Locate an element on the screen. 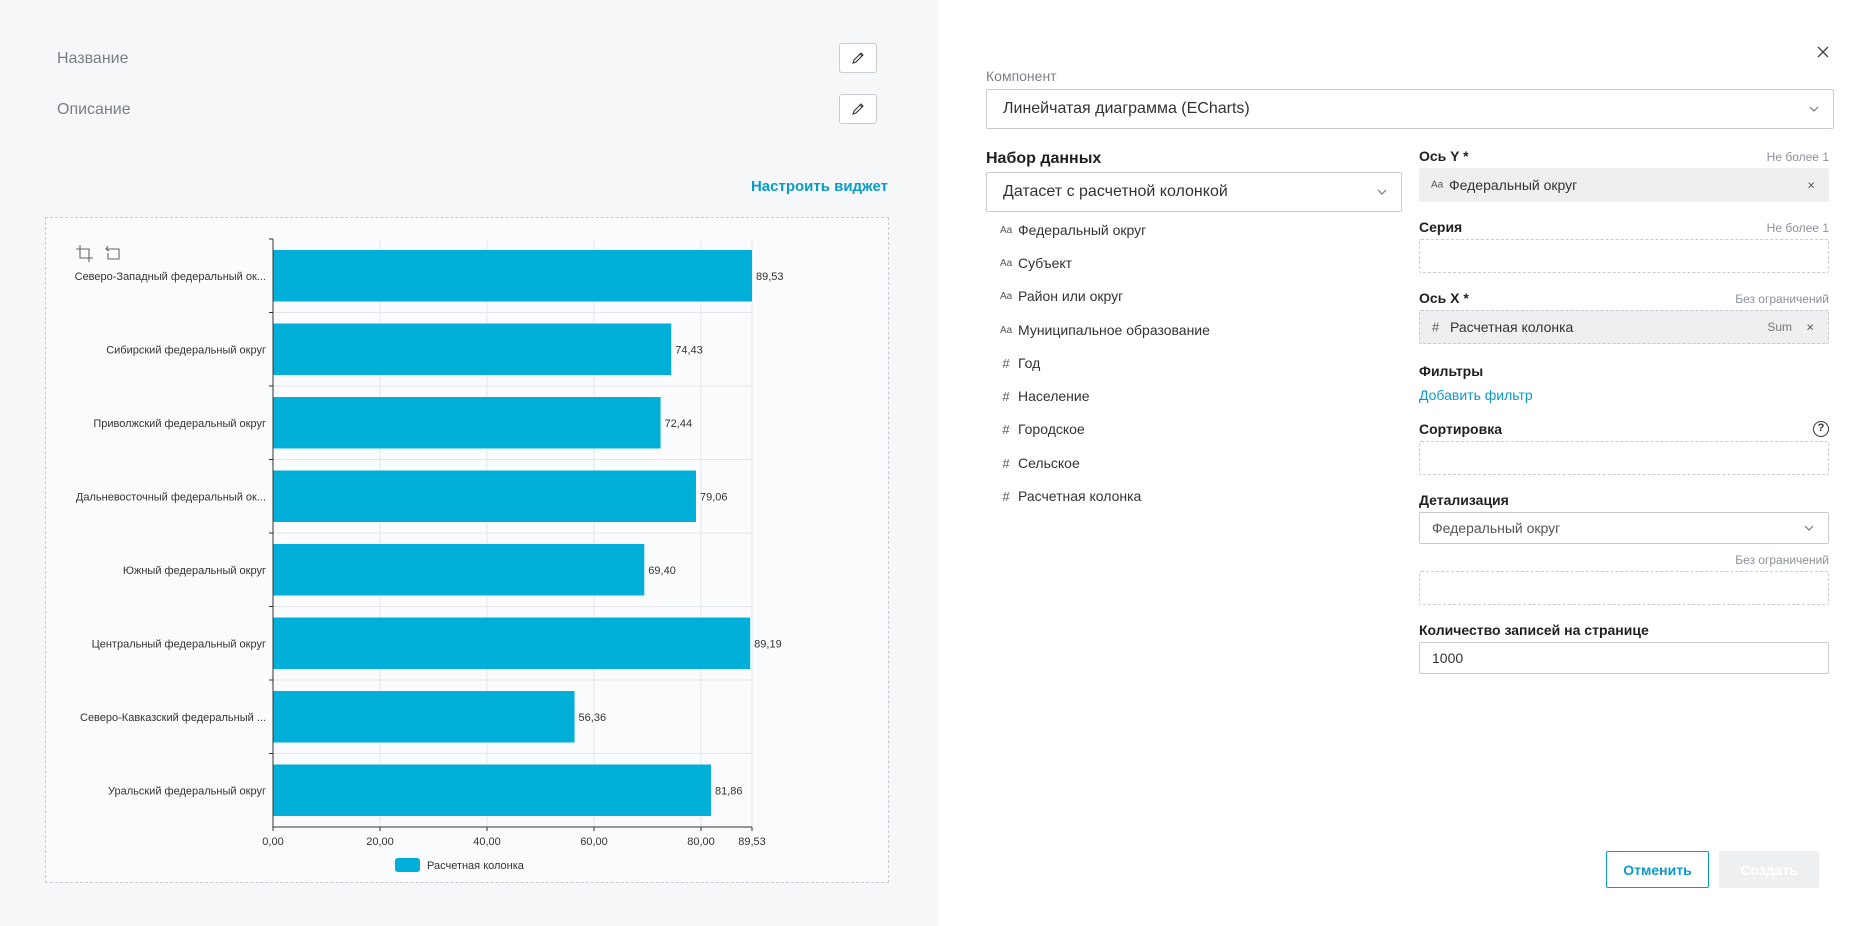 Image resolution: width=1869 pixels, height=926 pixels. description-row: Описание is located at coordinates (467, 110).